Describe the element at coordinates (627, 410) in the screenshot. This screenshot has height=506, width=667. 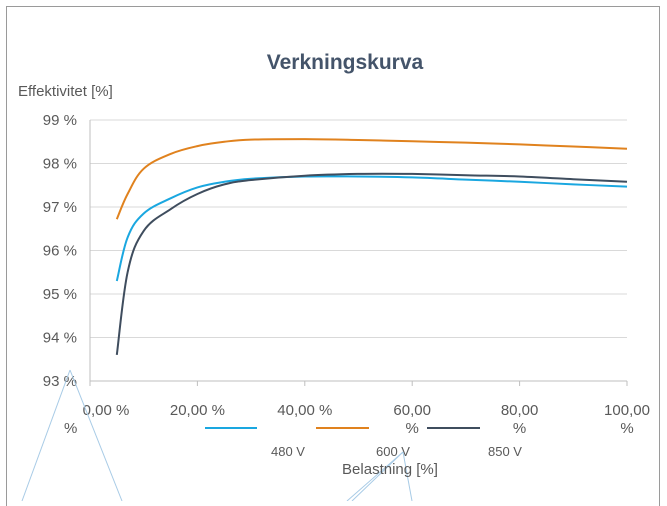
I see `x-tick-label-line: 100,00` at that location.